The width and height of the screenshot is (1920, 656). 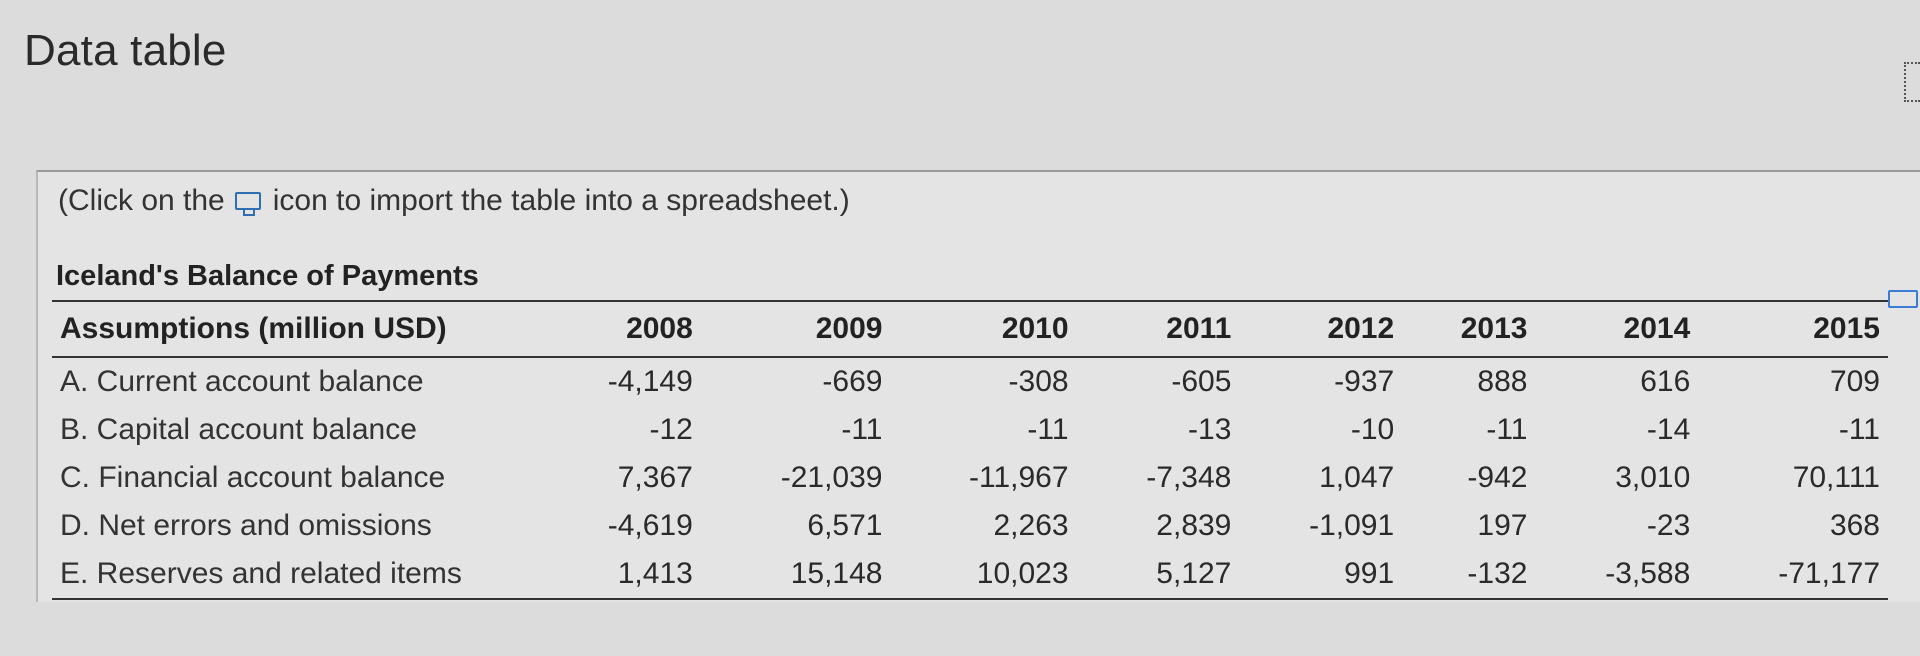 What do you see at coordinates (238, 429) in the screenshot?
I see `row-label: B. Capital account balance` at bounding box center [238, 429].